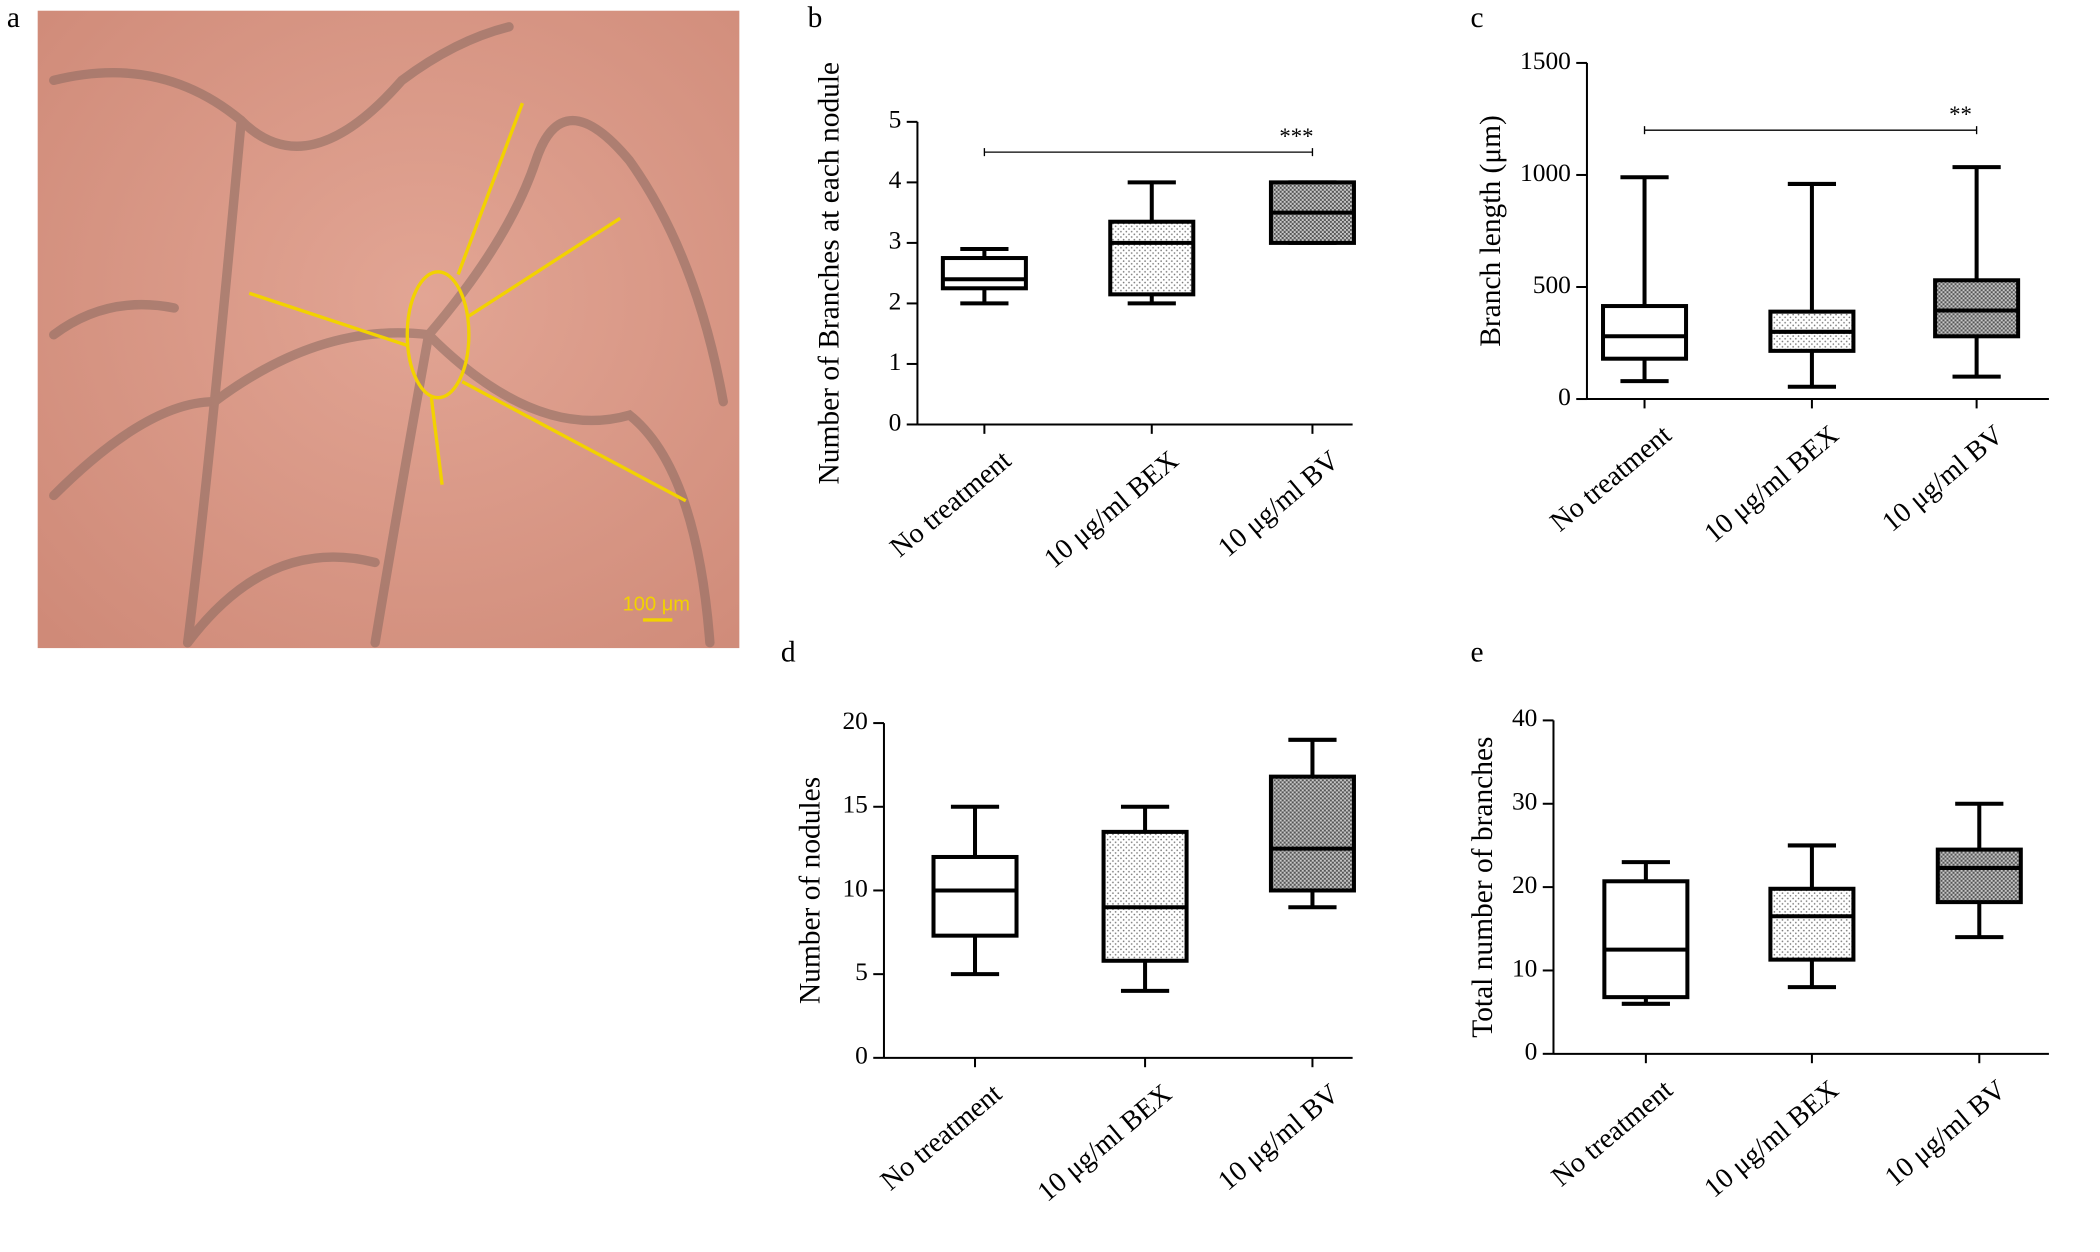 The height and width of the screenshot is (1252, 2100). I want to click on y-axis-label: Total number of branches, so click(1483, 887).